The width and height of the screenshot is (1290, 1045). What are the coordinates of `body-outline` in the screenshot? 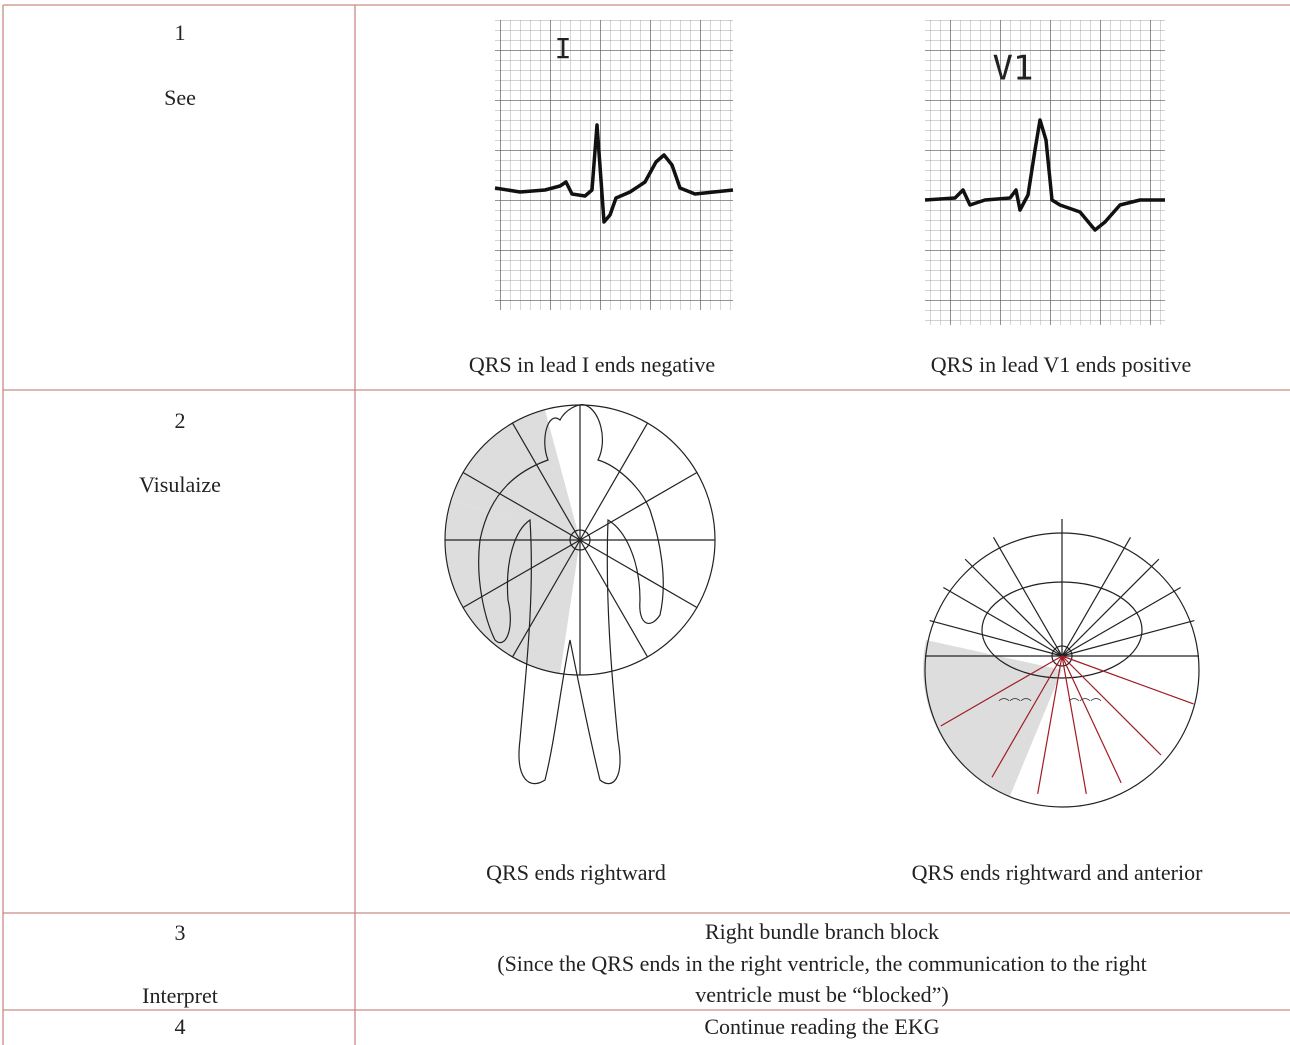 It's located at (571, 594).